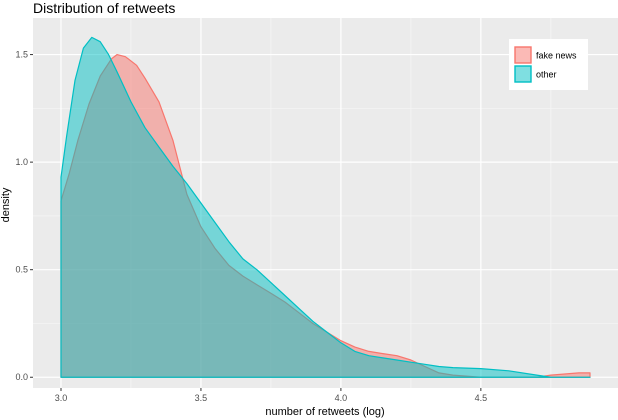 This screenshot has height=420, width=618. I want to click on x-axis: 3.0 3.5 4.0 4.5, so click(271, 395).